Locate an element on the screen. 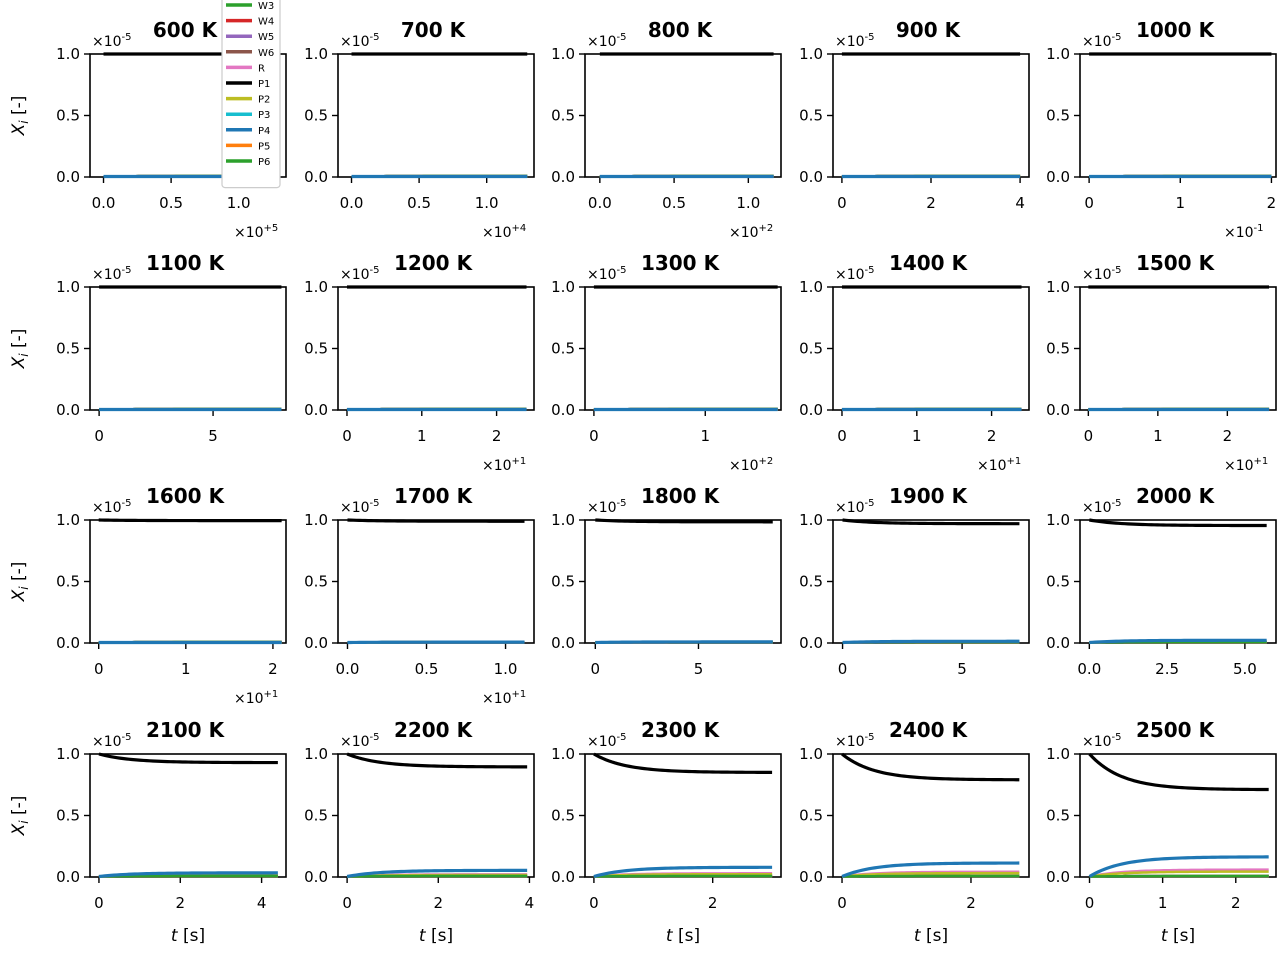 The image size is (1280, 960). subplot-1500-k: 0.0 0.5 1.0 0 1 2 ×10⁻⁵ ×10+1 1500 K is located at coordinates (1161, 362).